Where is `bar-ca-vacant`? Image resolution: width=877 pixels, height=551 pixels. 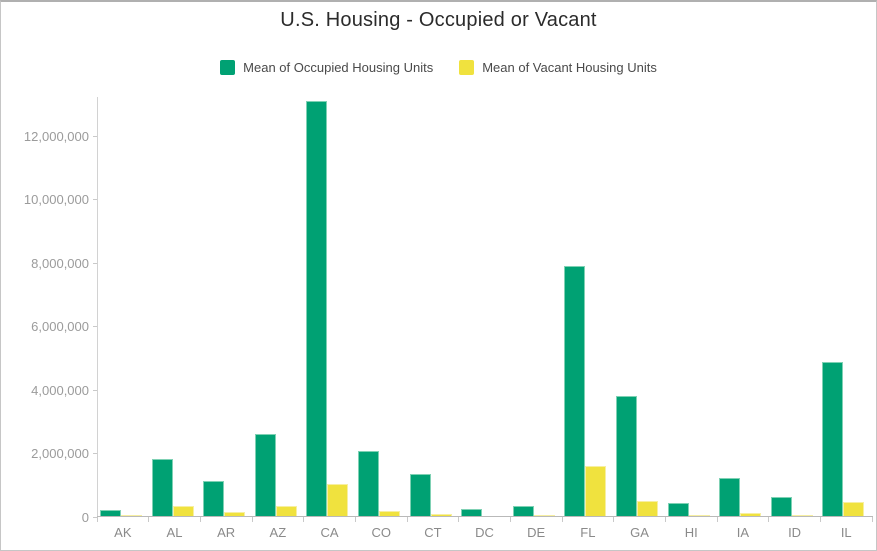
bar-ca-vacant is located at coordinates (338, 500).